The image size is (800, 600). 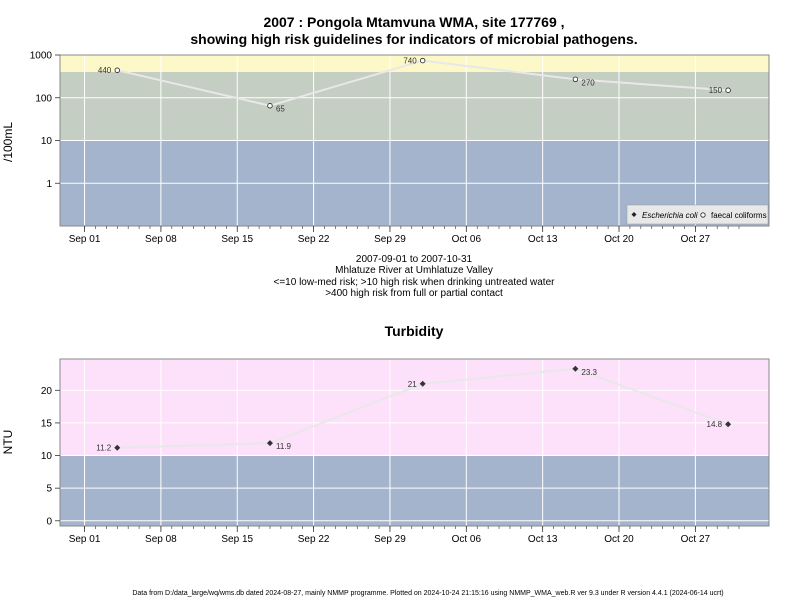 I want to click on p1-xtick-label-6: Oct 13, so click(x=543, y=239).